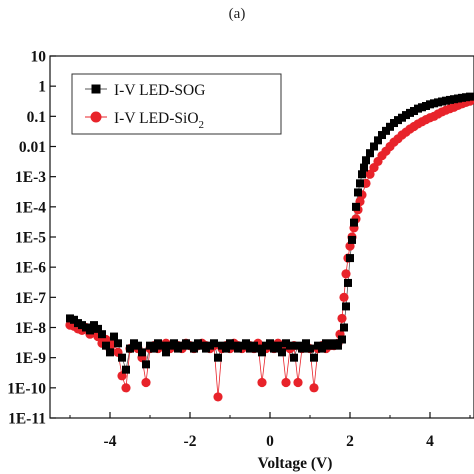 The image size is (474, 474). Describe the element at coordinates (96, 89) in the screenshot. I see `legend-marker-sog` at that location.